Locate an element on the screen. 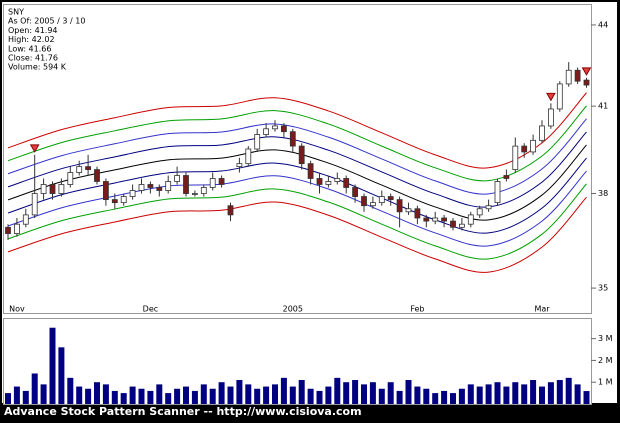 The width and height of the screenshot is (620, 423). info-text: As Of: 2005 / 3 / 10 is located at coordinates (46, 21).